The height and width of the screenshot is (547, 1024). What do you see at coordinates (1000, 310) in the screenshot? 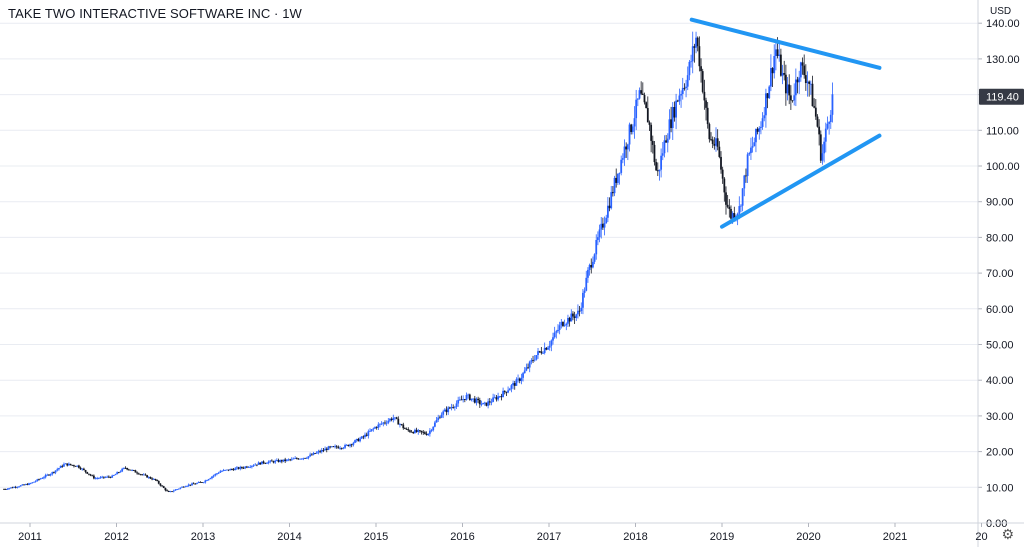
I see `y-tick-label: 60.00` at bounding box center [1000, 310].